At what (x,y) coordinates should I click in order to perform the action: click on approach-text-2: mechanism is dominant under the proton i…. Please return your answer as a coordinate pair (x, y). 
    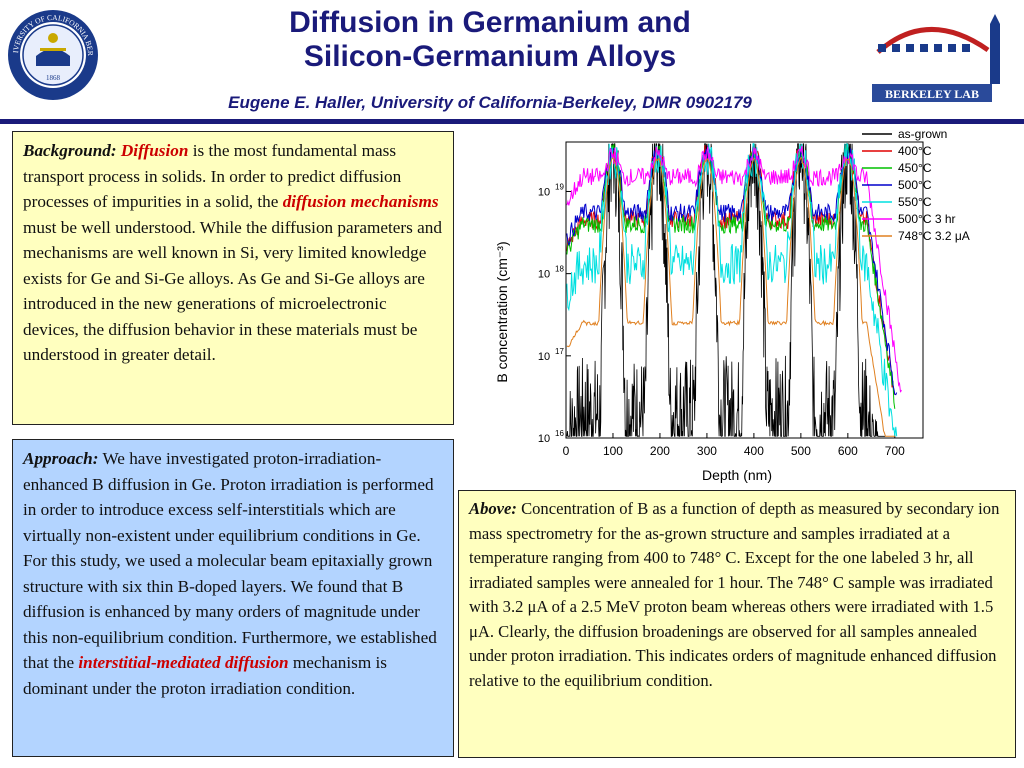
    Looking at the image, I should click on (205, 675).